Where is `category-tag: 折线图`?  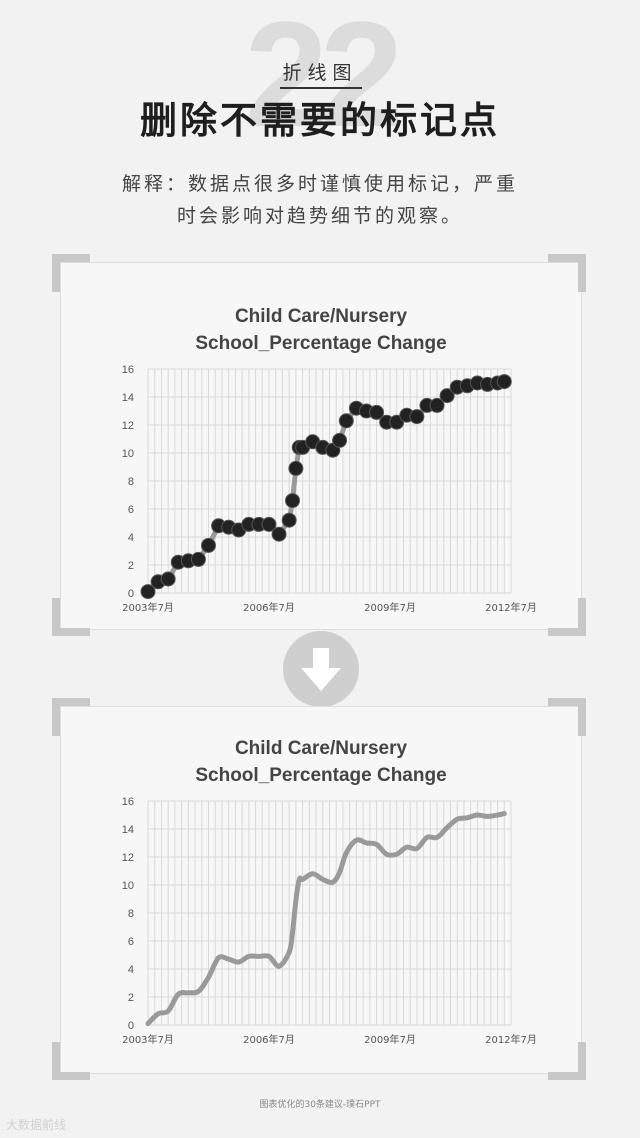 category-tag: 折线图 is located at coordinates (320, 73).